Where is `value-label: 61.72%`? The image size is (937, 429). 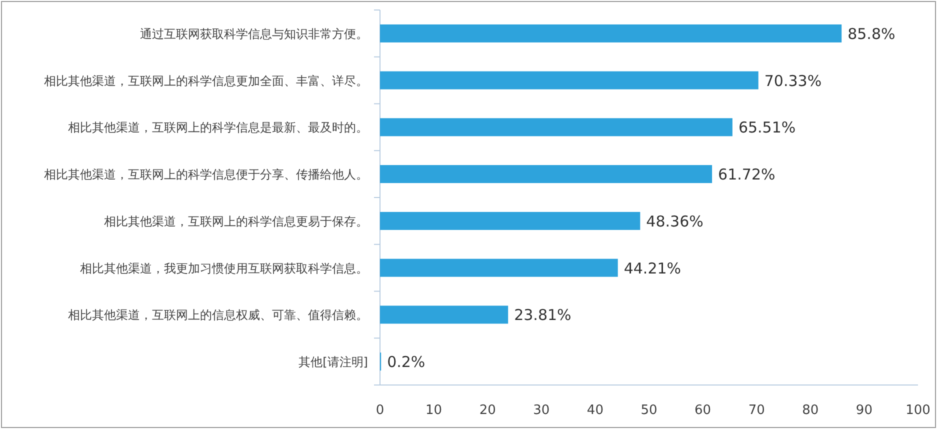
value-label: 61.72% is located at coordinates (747, 175).